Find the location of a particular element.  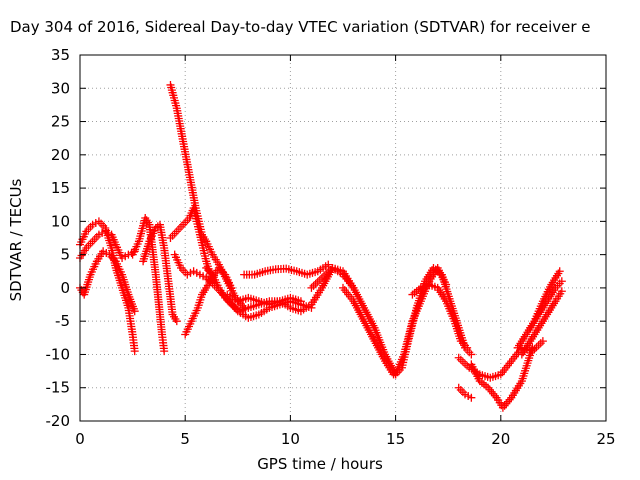

y-tick-label: -20 is located at coordinates (58, 421).